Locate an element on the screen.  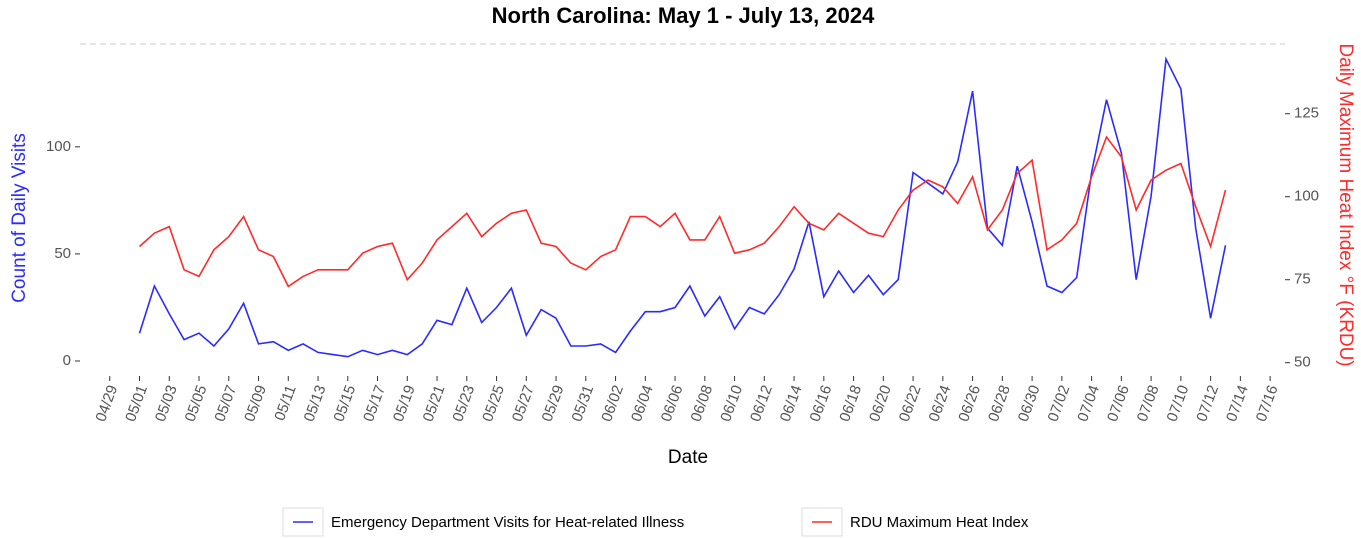
x-tick-label: 05/09 is located at coordinates (255, 403).